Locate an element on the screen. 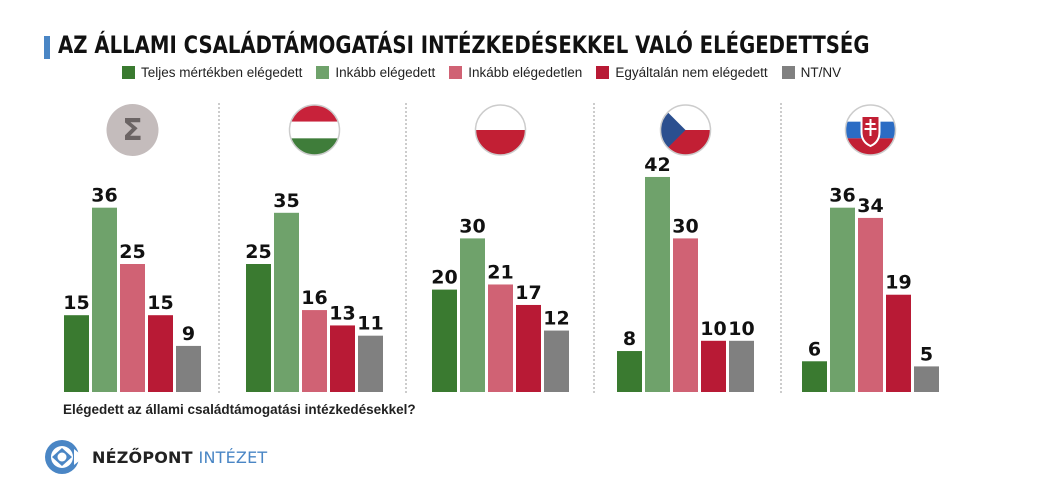 This screenshot has width=1052, height=499. sigma-circle is located at coordinates (132, 130).